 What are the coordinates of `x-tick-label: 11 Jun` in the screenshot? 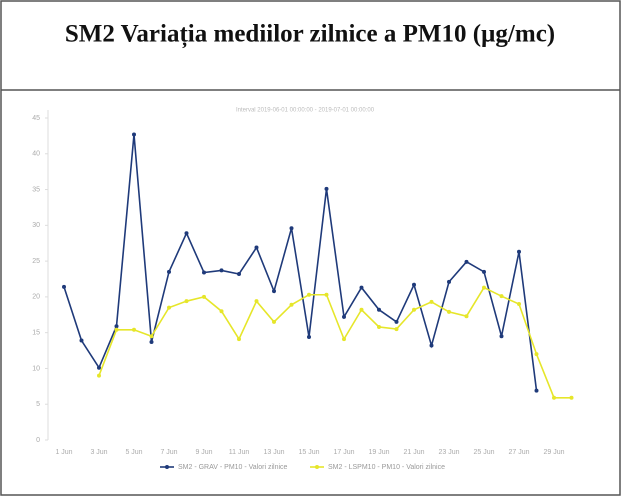 It's located at (239, 452).